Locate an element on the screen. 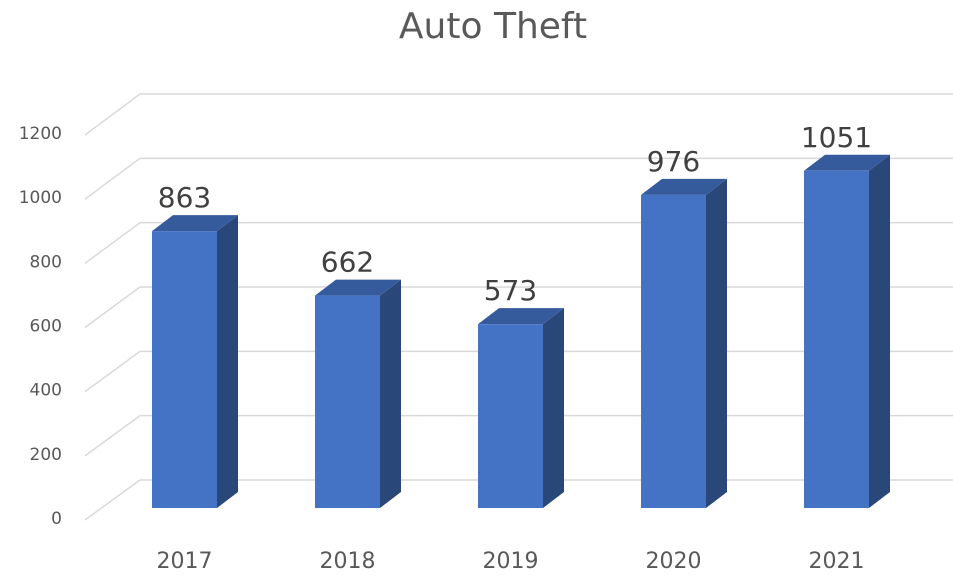 The image size is (953, 577). chart-title: Auto Theft is located at coordinates (493, 26).